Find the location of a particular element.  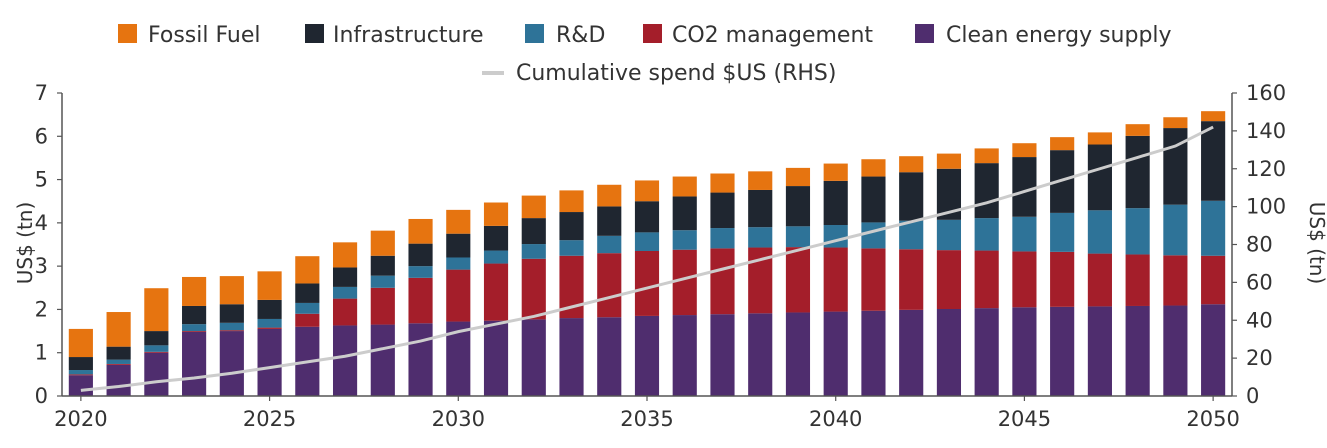

bar-r-d-2023 is located at coordinates (194, 328).